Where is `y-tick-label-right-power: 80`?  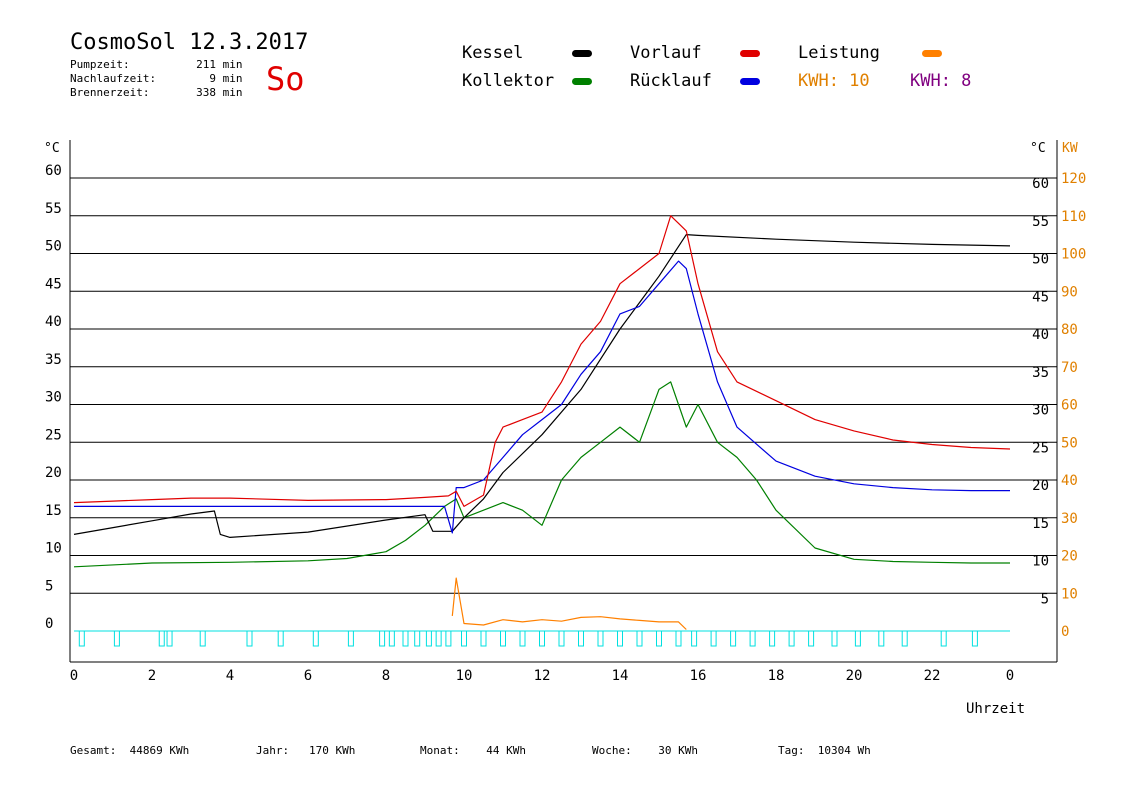
y-tick-label-right-power: 80 is located at coordinates (1069, 330).